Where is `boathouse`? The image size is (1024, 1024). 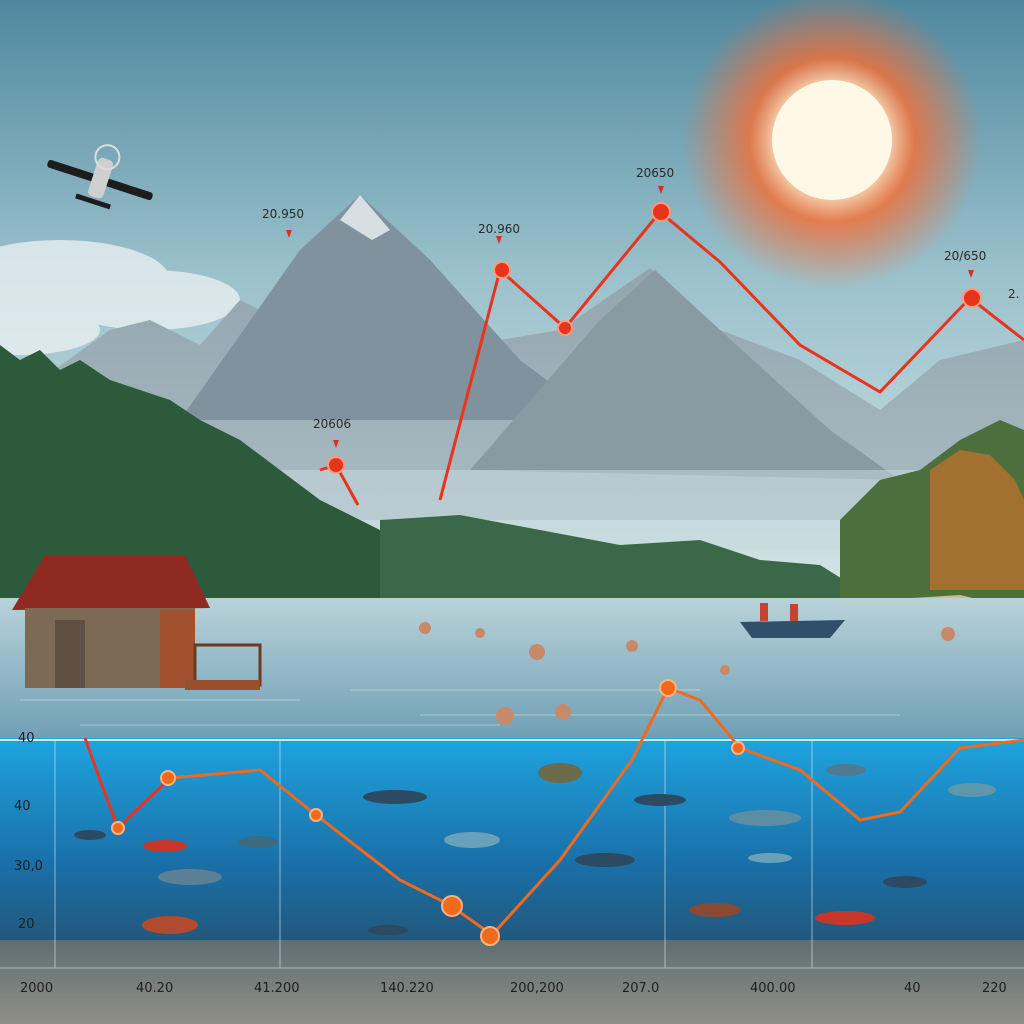
boathouse is located at coordinates (137, 622).